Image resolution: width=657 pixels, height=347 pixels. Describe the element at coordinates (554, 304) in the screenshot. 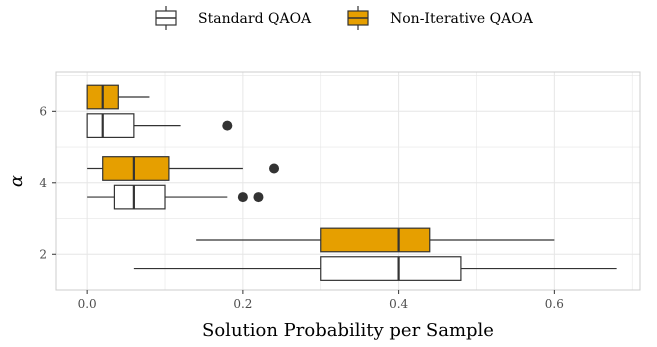

I see `x-tick-label: 0.6` at that location.